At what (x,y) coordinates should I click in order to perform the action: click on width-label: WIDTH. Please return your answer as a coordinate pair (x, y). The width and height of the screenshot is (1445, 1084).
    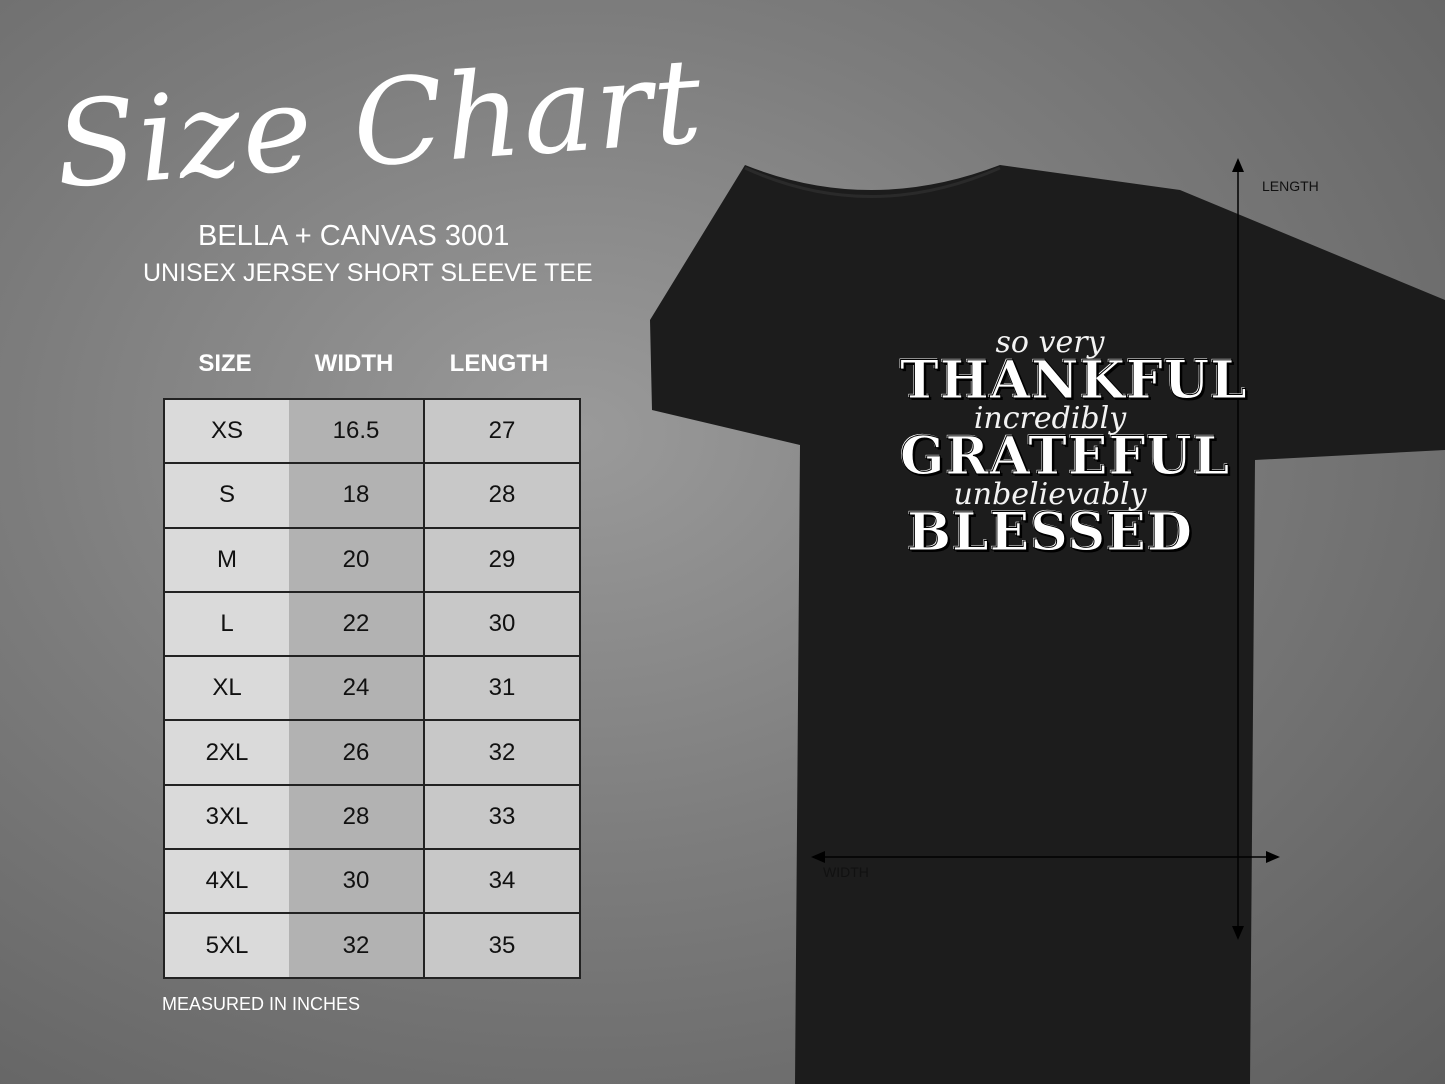
    Looking at the image, I should click on (846, 872).